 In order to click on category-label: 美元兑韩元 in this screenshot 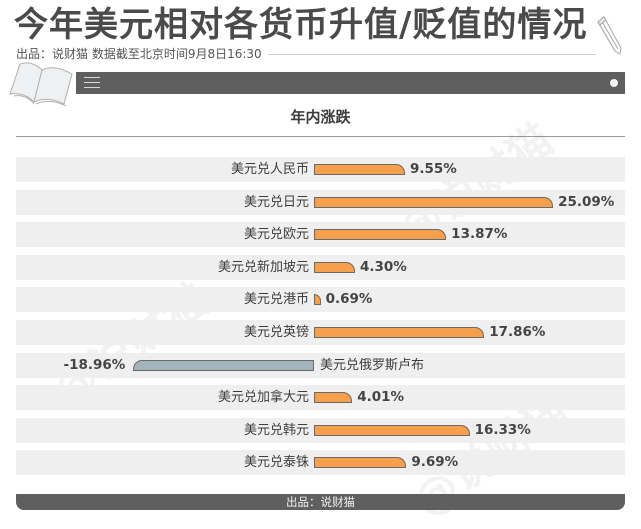, I will do `click(276, 430)`.